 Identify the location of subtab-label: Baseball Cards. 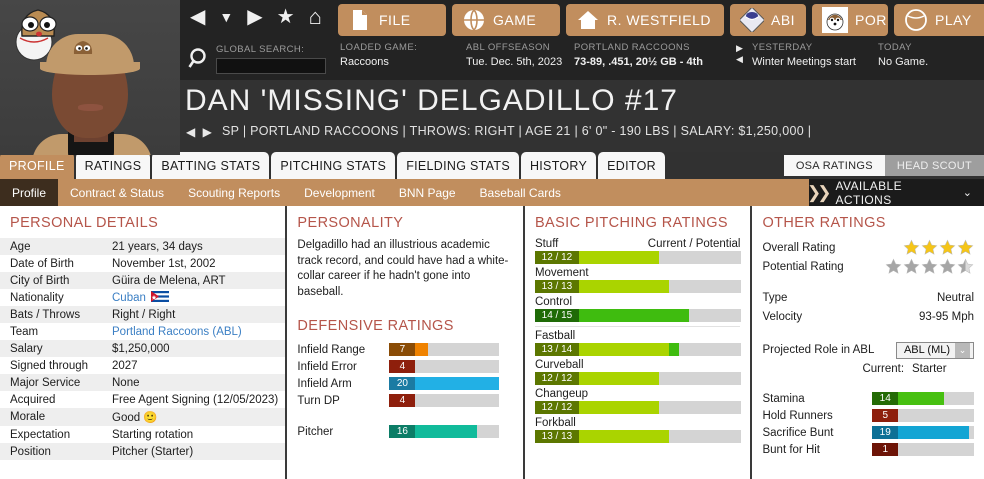
(520, 192).